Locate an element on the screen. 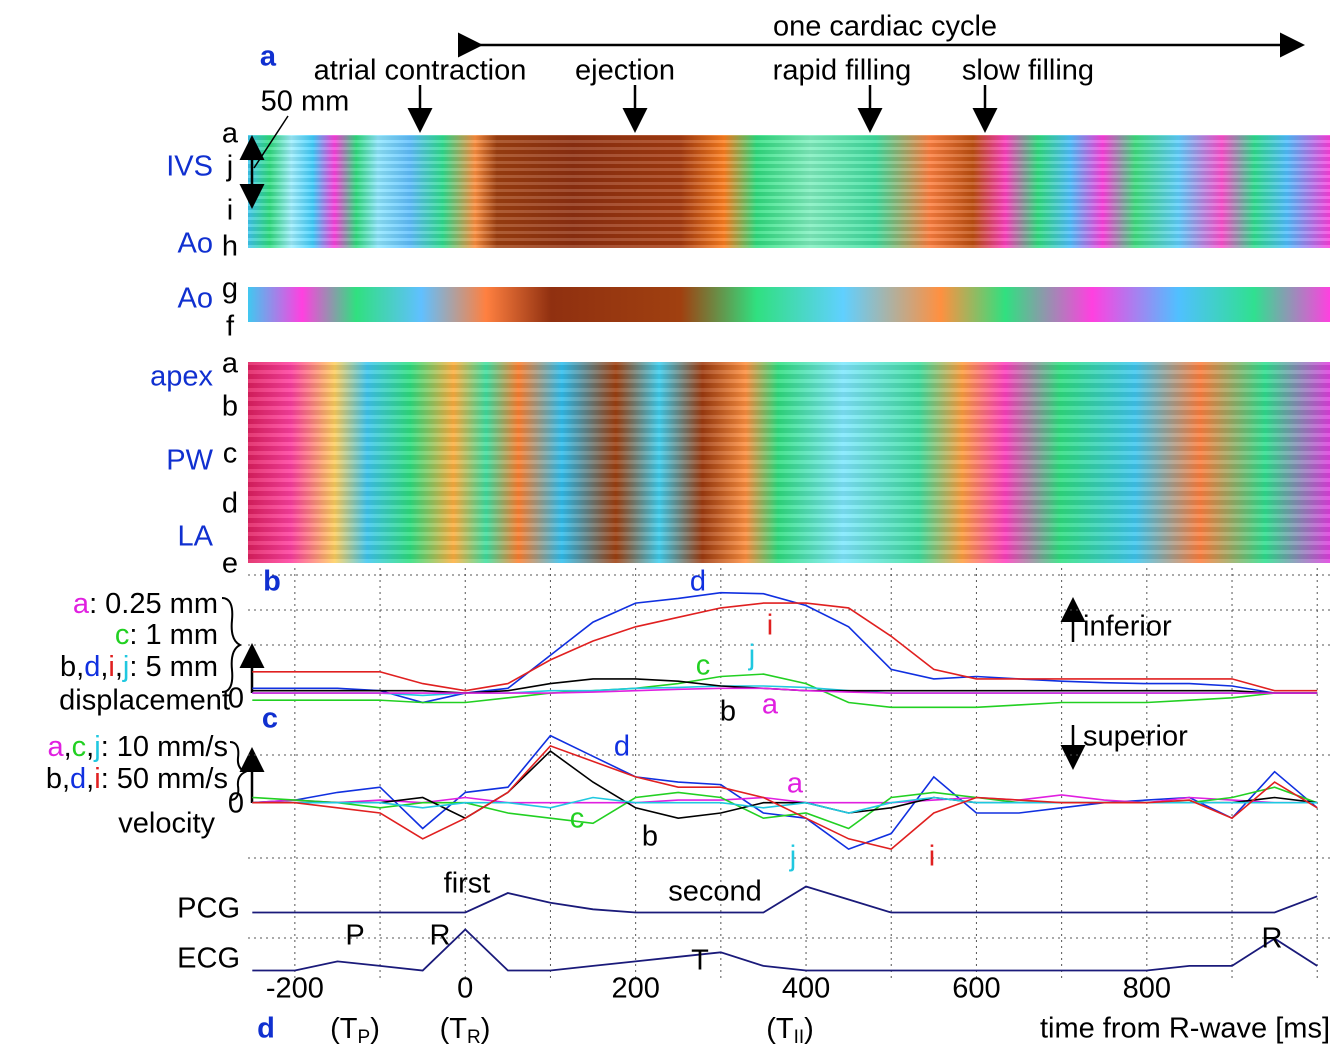 This screenshot has width=1340, height=1057. scale-legend-part: : 50 mm/s is located at coordinates (164, 779).